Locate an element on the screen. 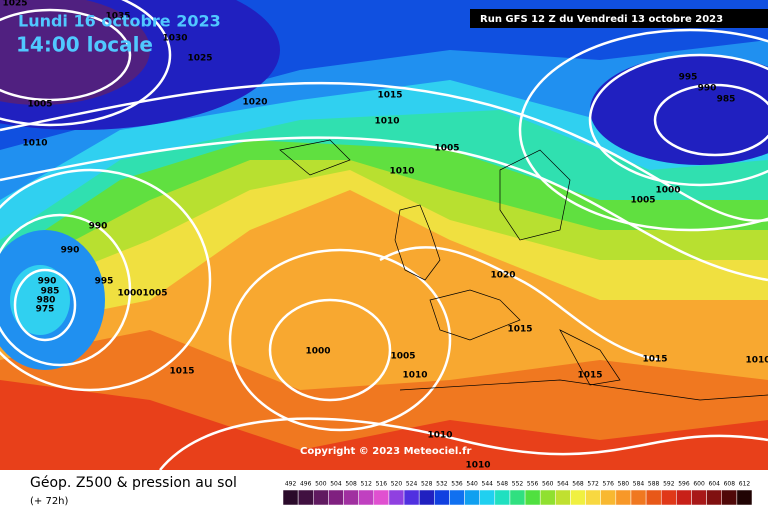 The height and width of the screenshot is (512, 768). scale-label: 564 is located at coordinates (563, 484).